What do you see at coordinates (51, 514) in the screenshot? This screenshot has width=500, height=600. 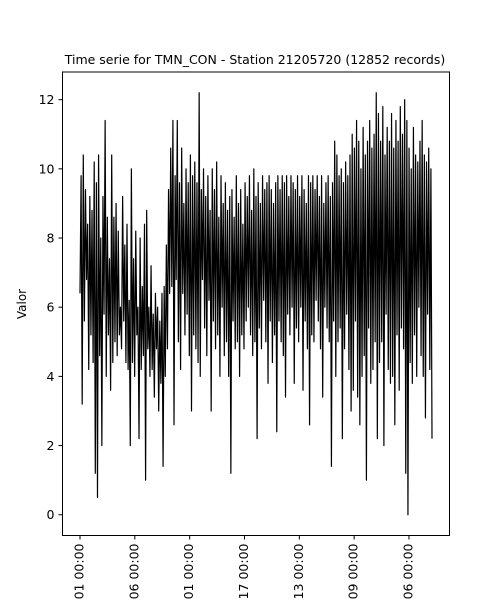 I see `y-tick-label: 0` at bounding box center [51, 514].